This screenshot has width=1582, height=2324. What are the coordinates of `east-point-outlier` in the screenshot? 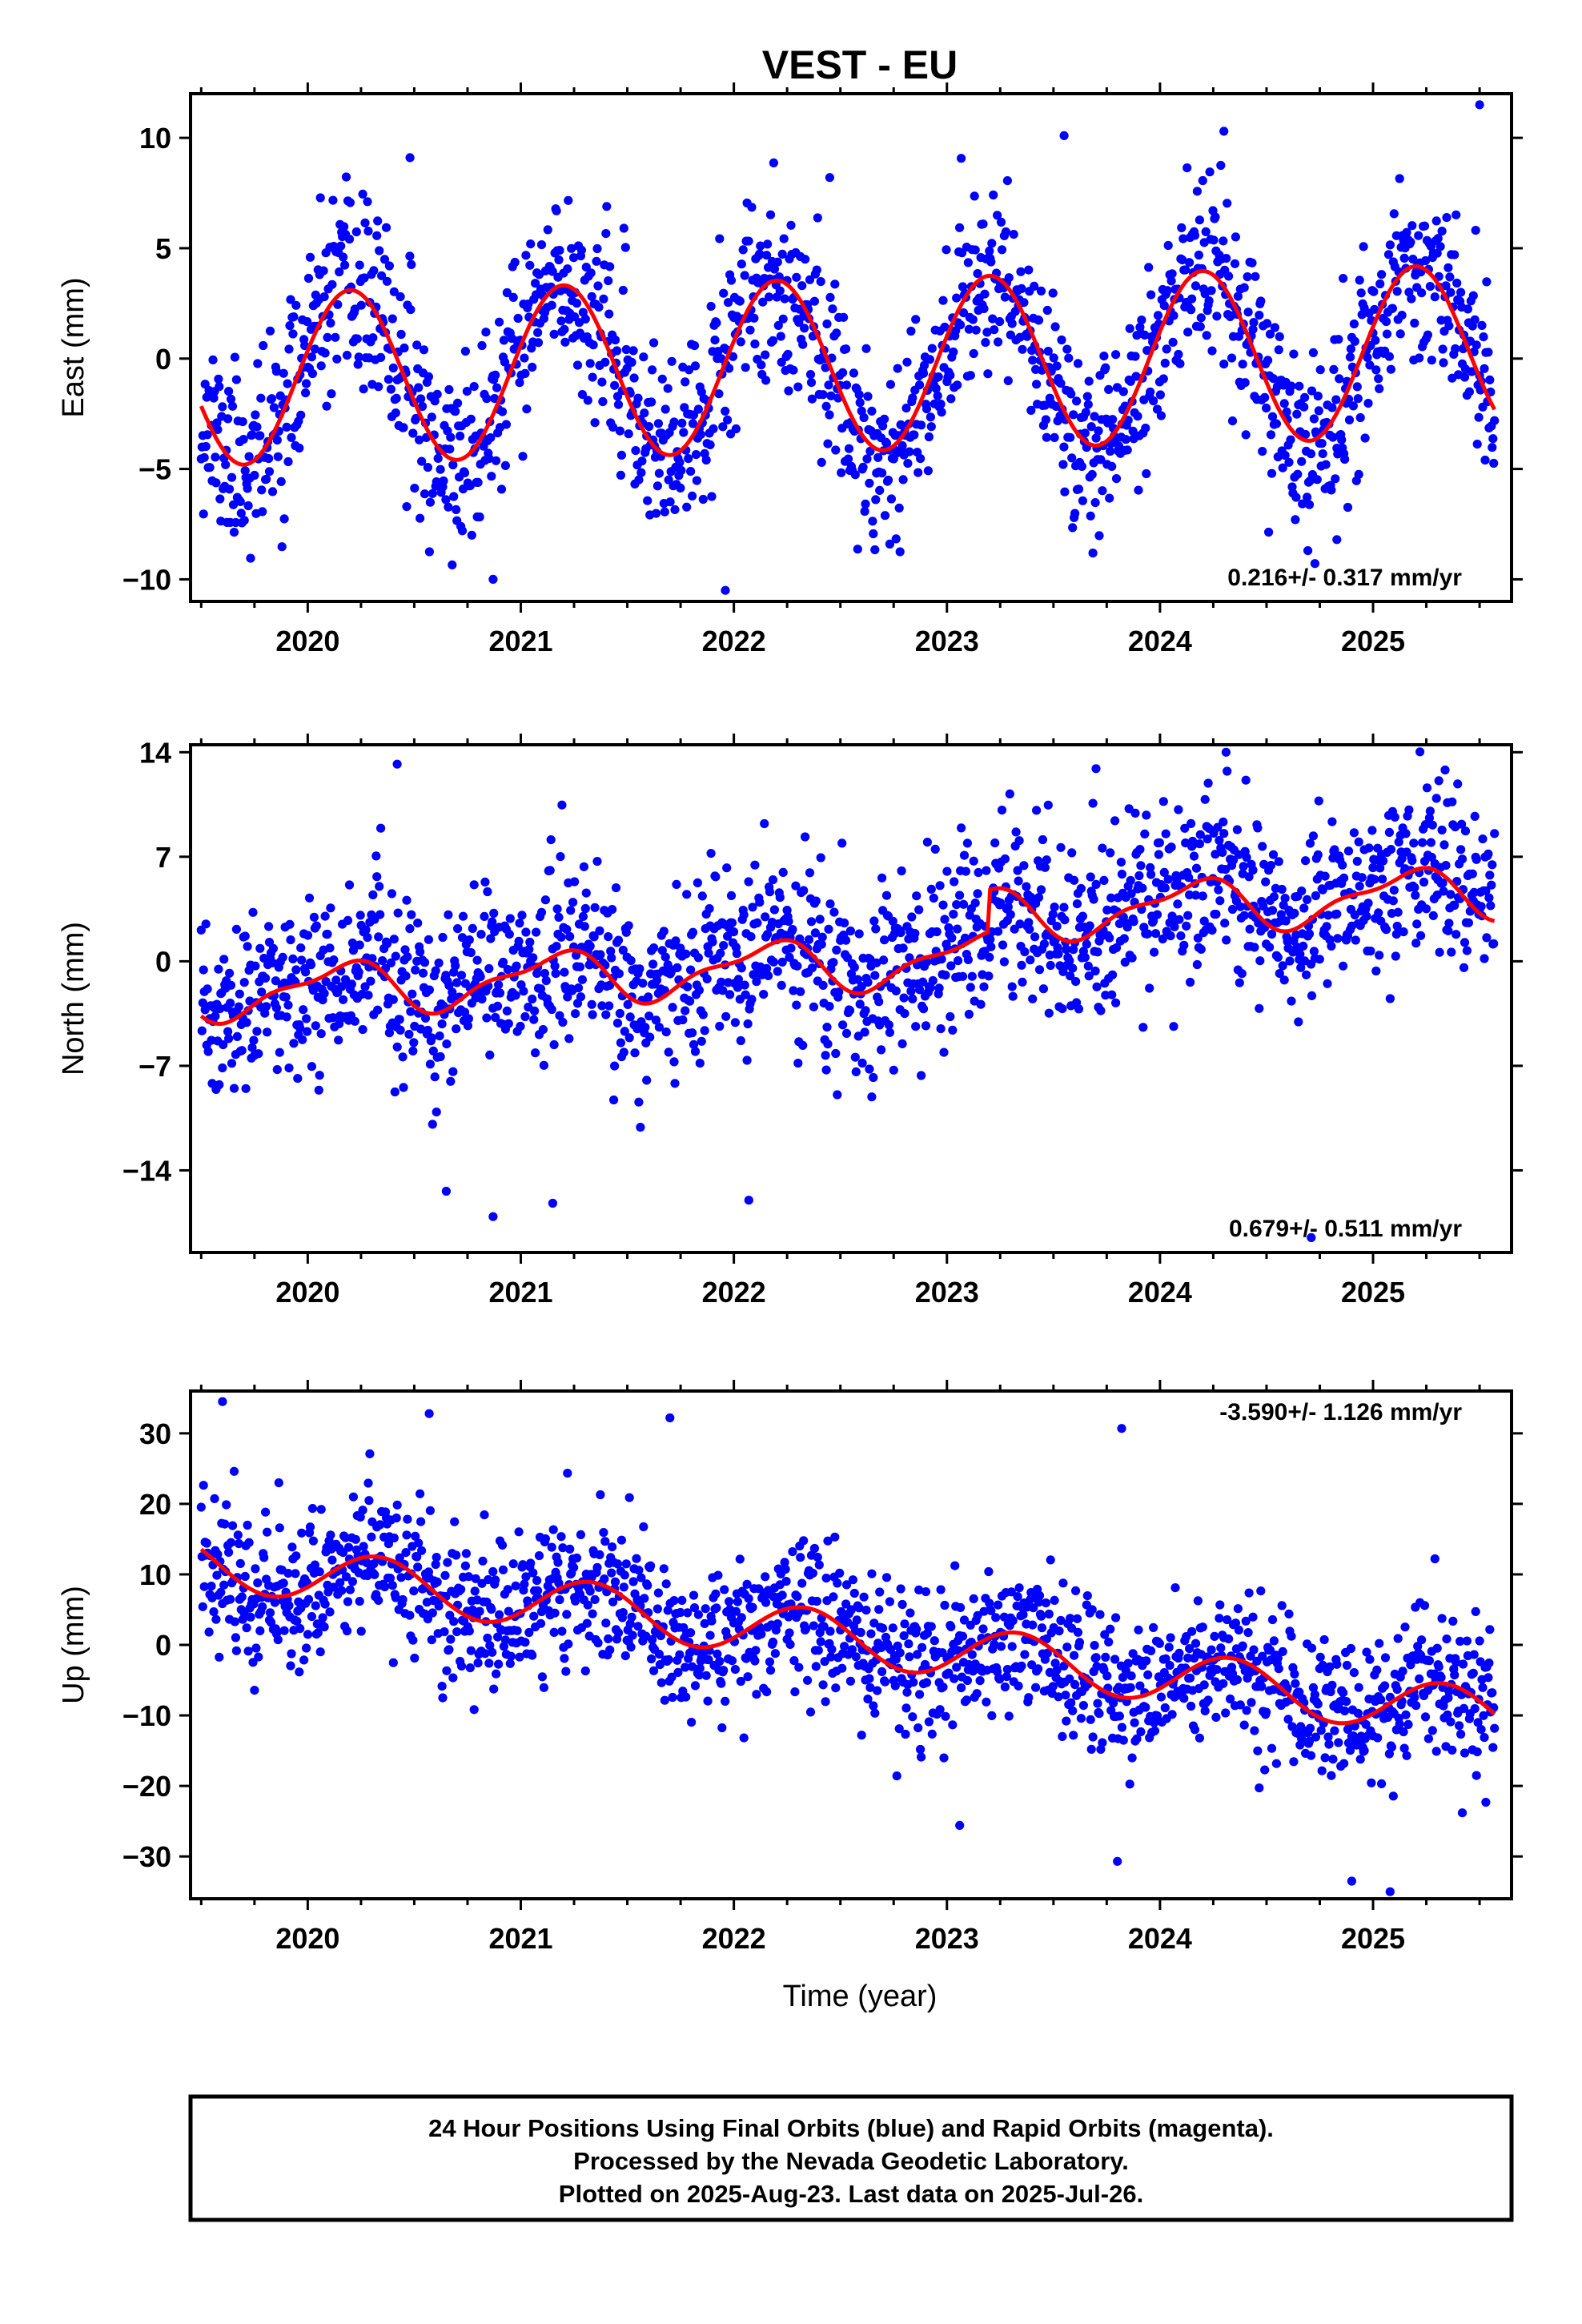 It's located at (1479, 105).